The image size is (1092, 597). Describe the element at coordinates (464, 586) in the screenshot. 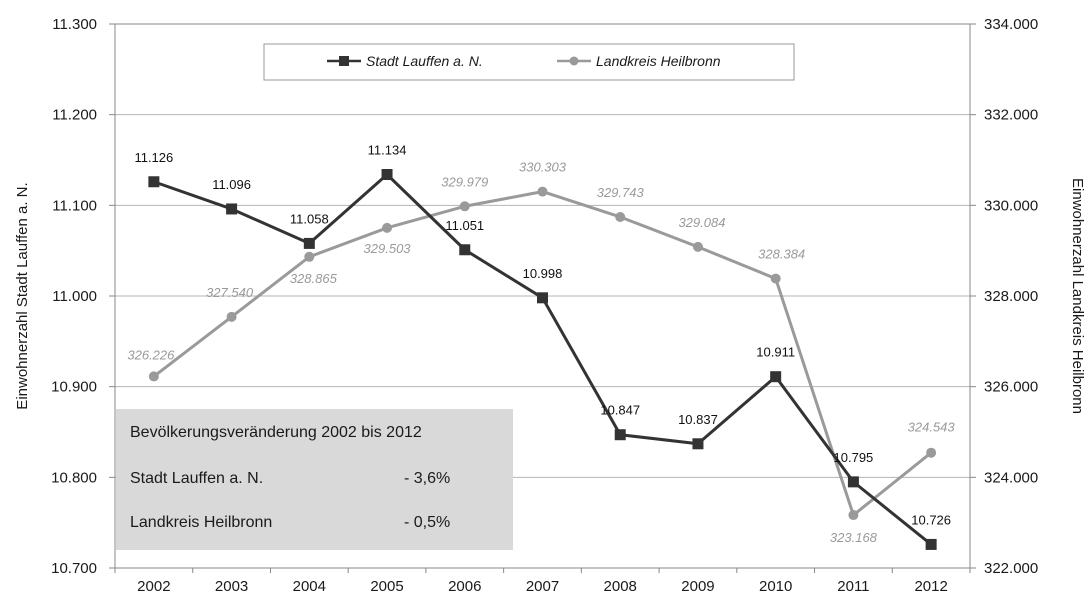

I see `x-tick-label: 2006` at that location.